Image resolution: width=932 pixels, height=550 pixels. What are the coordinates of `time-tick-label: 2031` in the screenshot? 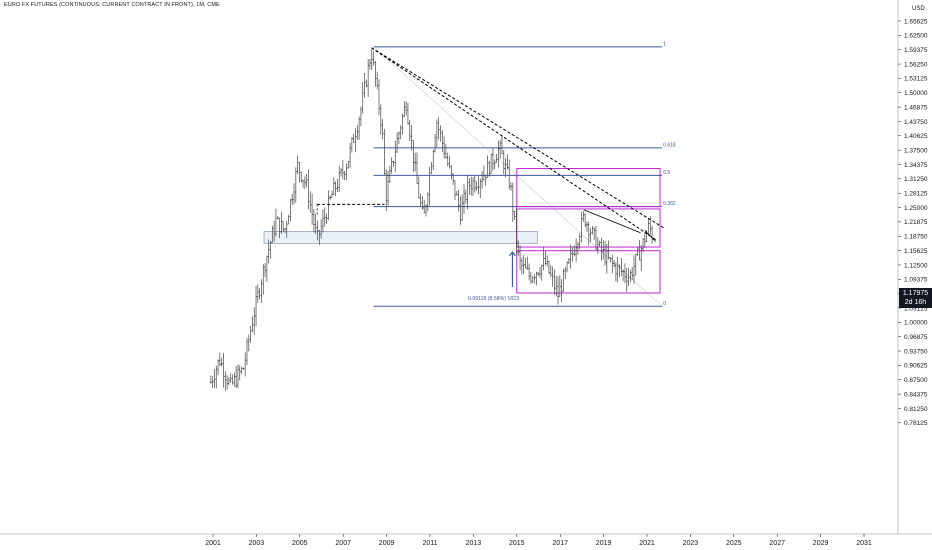 It's located at (864, 543).